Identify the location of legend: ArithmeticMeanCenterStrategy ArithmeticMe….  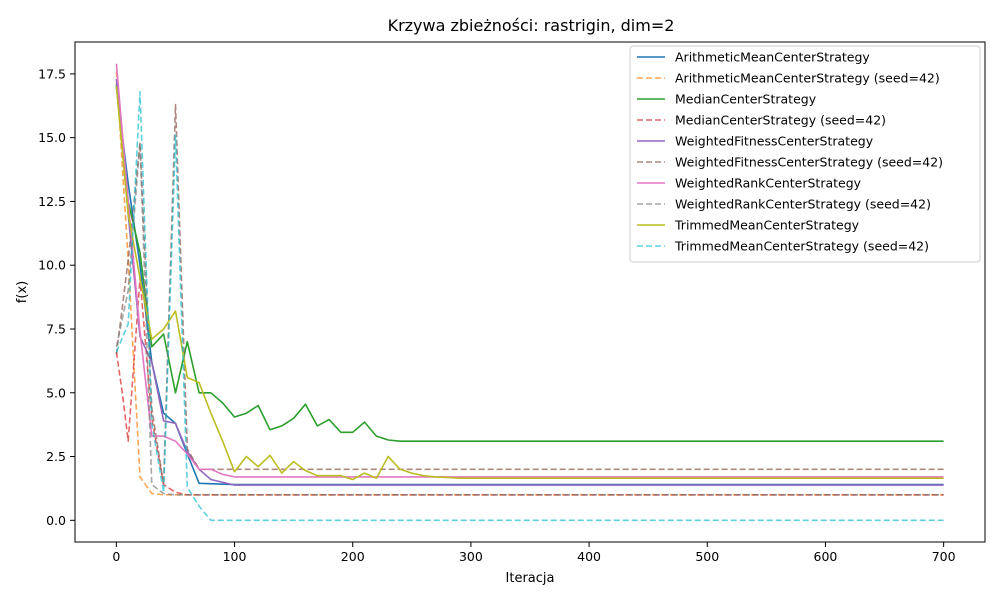
(805, 154).